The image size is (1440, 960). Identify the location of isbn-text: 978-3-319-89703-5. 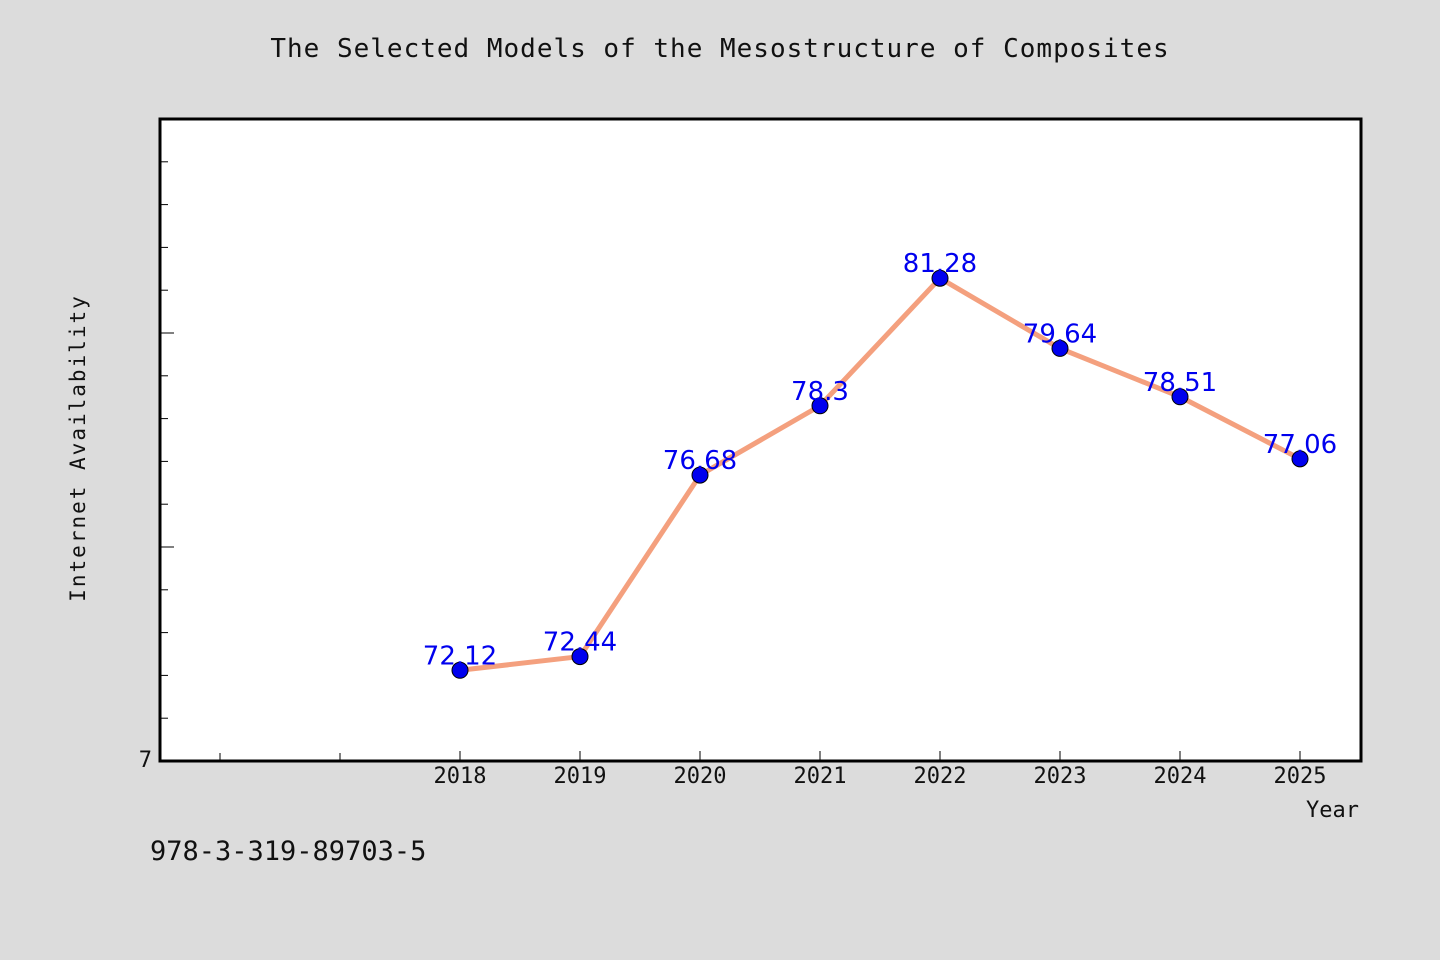
(288, 851).